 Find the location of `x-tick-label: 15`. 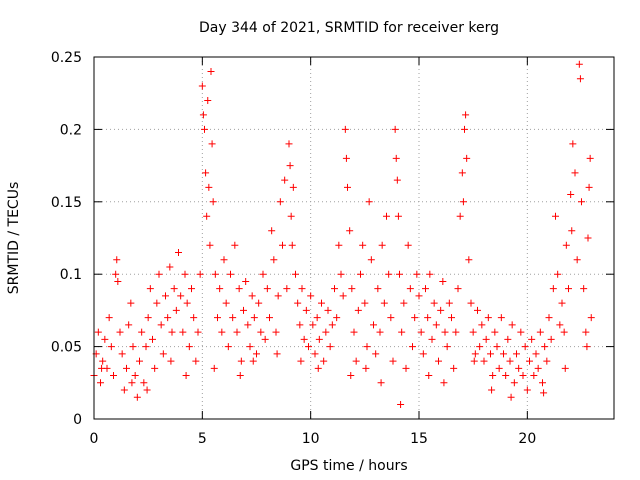

x-tick-label: 15 is located at coordinates (419, 439).